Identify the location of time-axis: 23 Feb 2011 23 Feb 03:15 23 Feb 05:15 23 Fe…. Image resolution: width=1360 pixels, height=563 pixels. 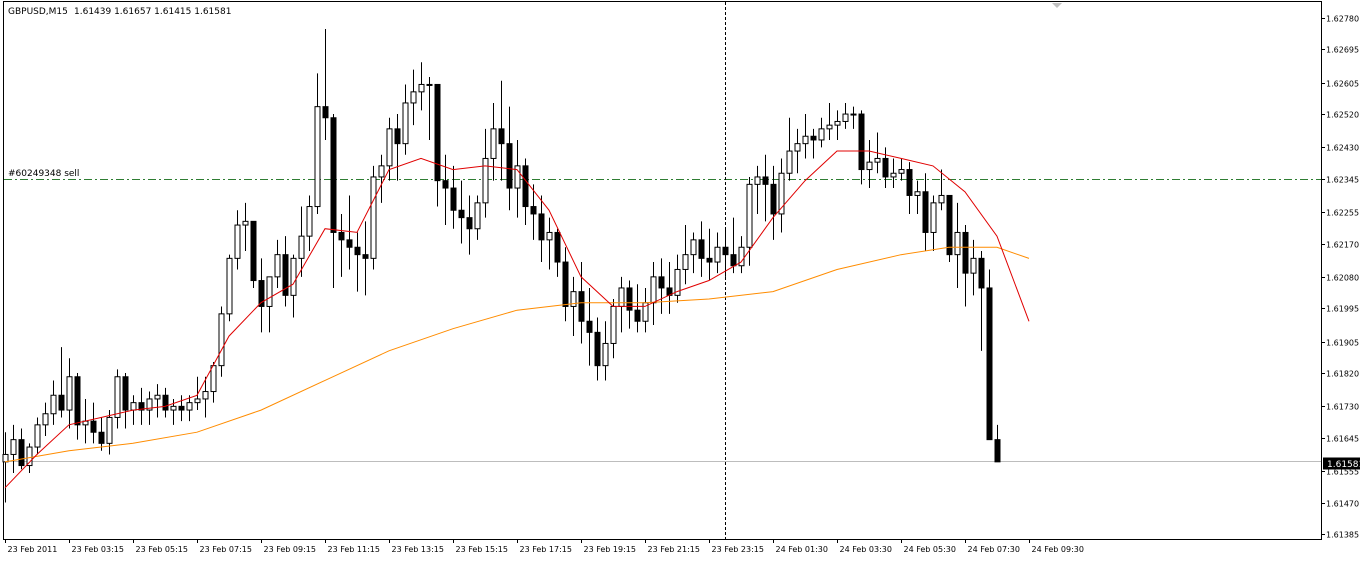
(544, 546).